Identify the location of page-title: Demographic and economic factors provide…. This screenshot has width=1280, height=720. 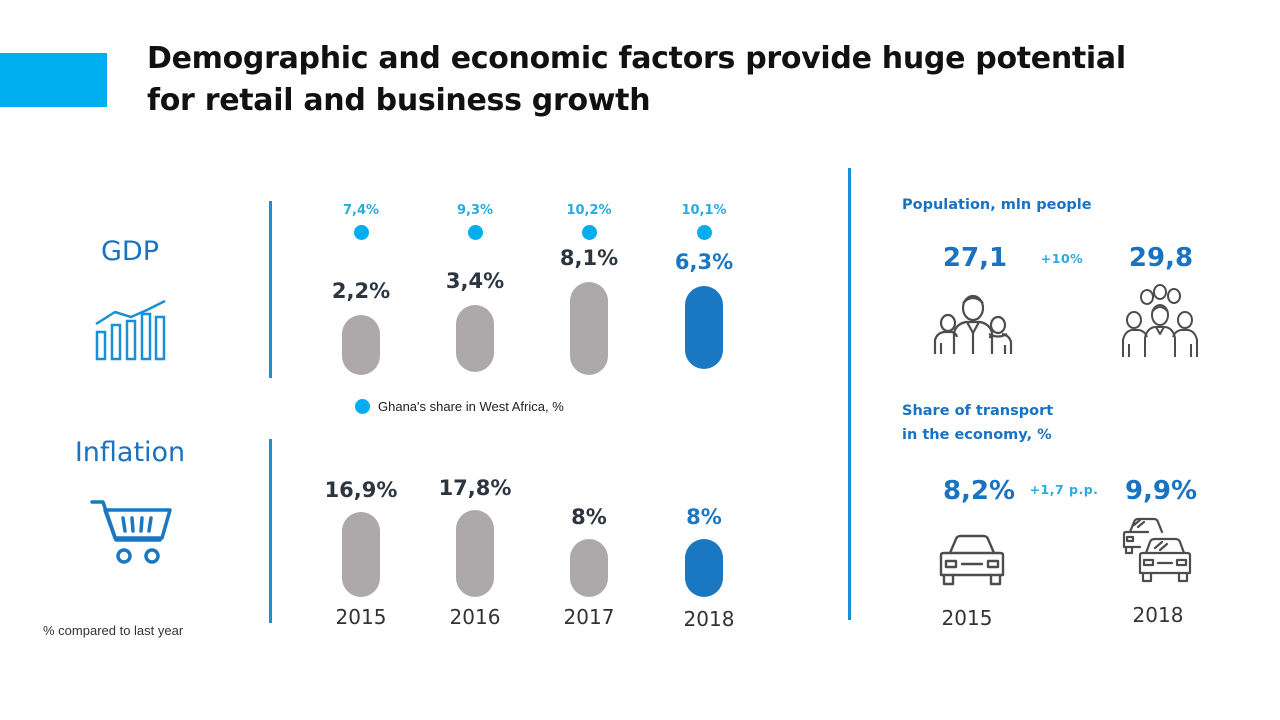
(636, 79).